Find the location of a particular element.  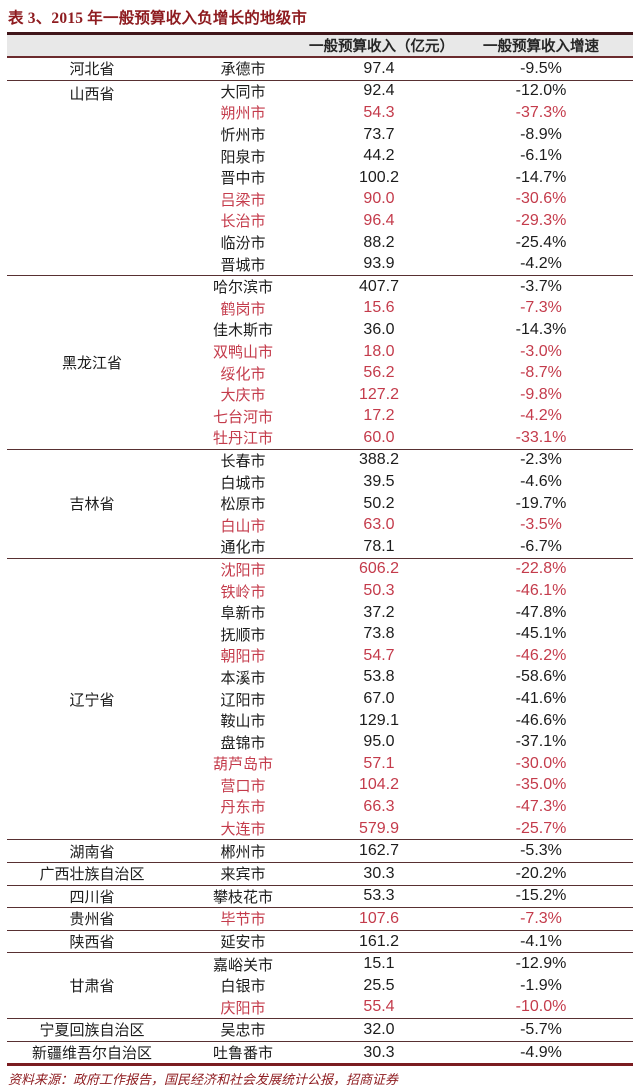

table-row: 丹东市 66.3 -47.3% is located at coordinates (320, 807).